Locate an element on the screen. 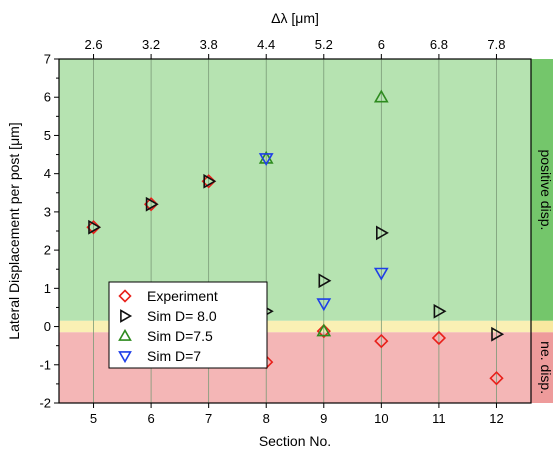 This screenshot has height=458, width=553. x-axis-label: Section No. is located at coordinates (295, 441).